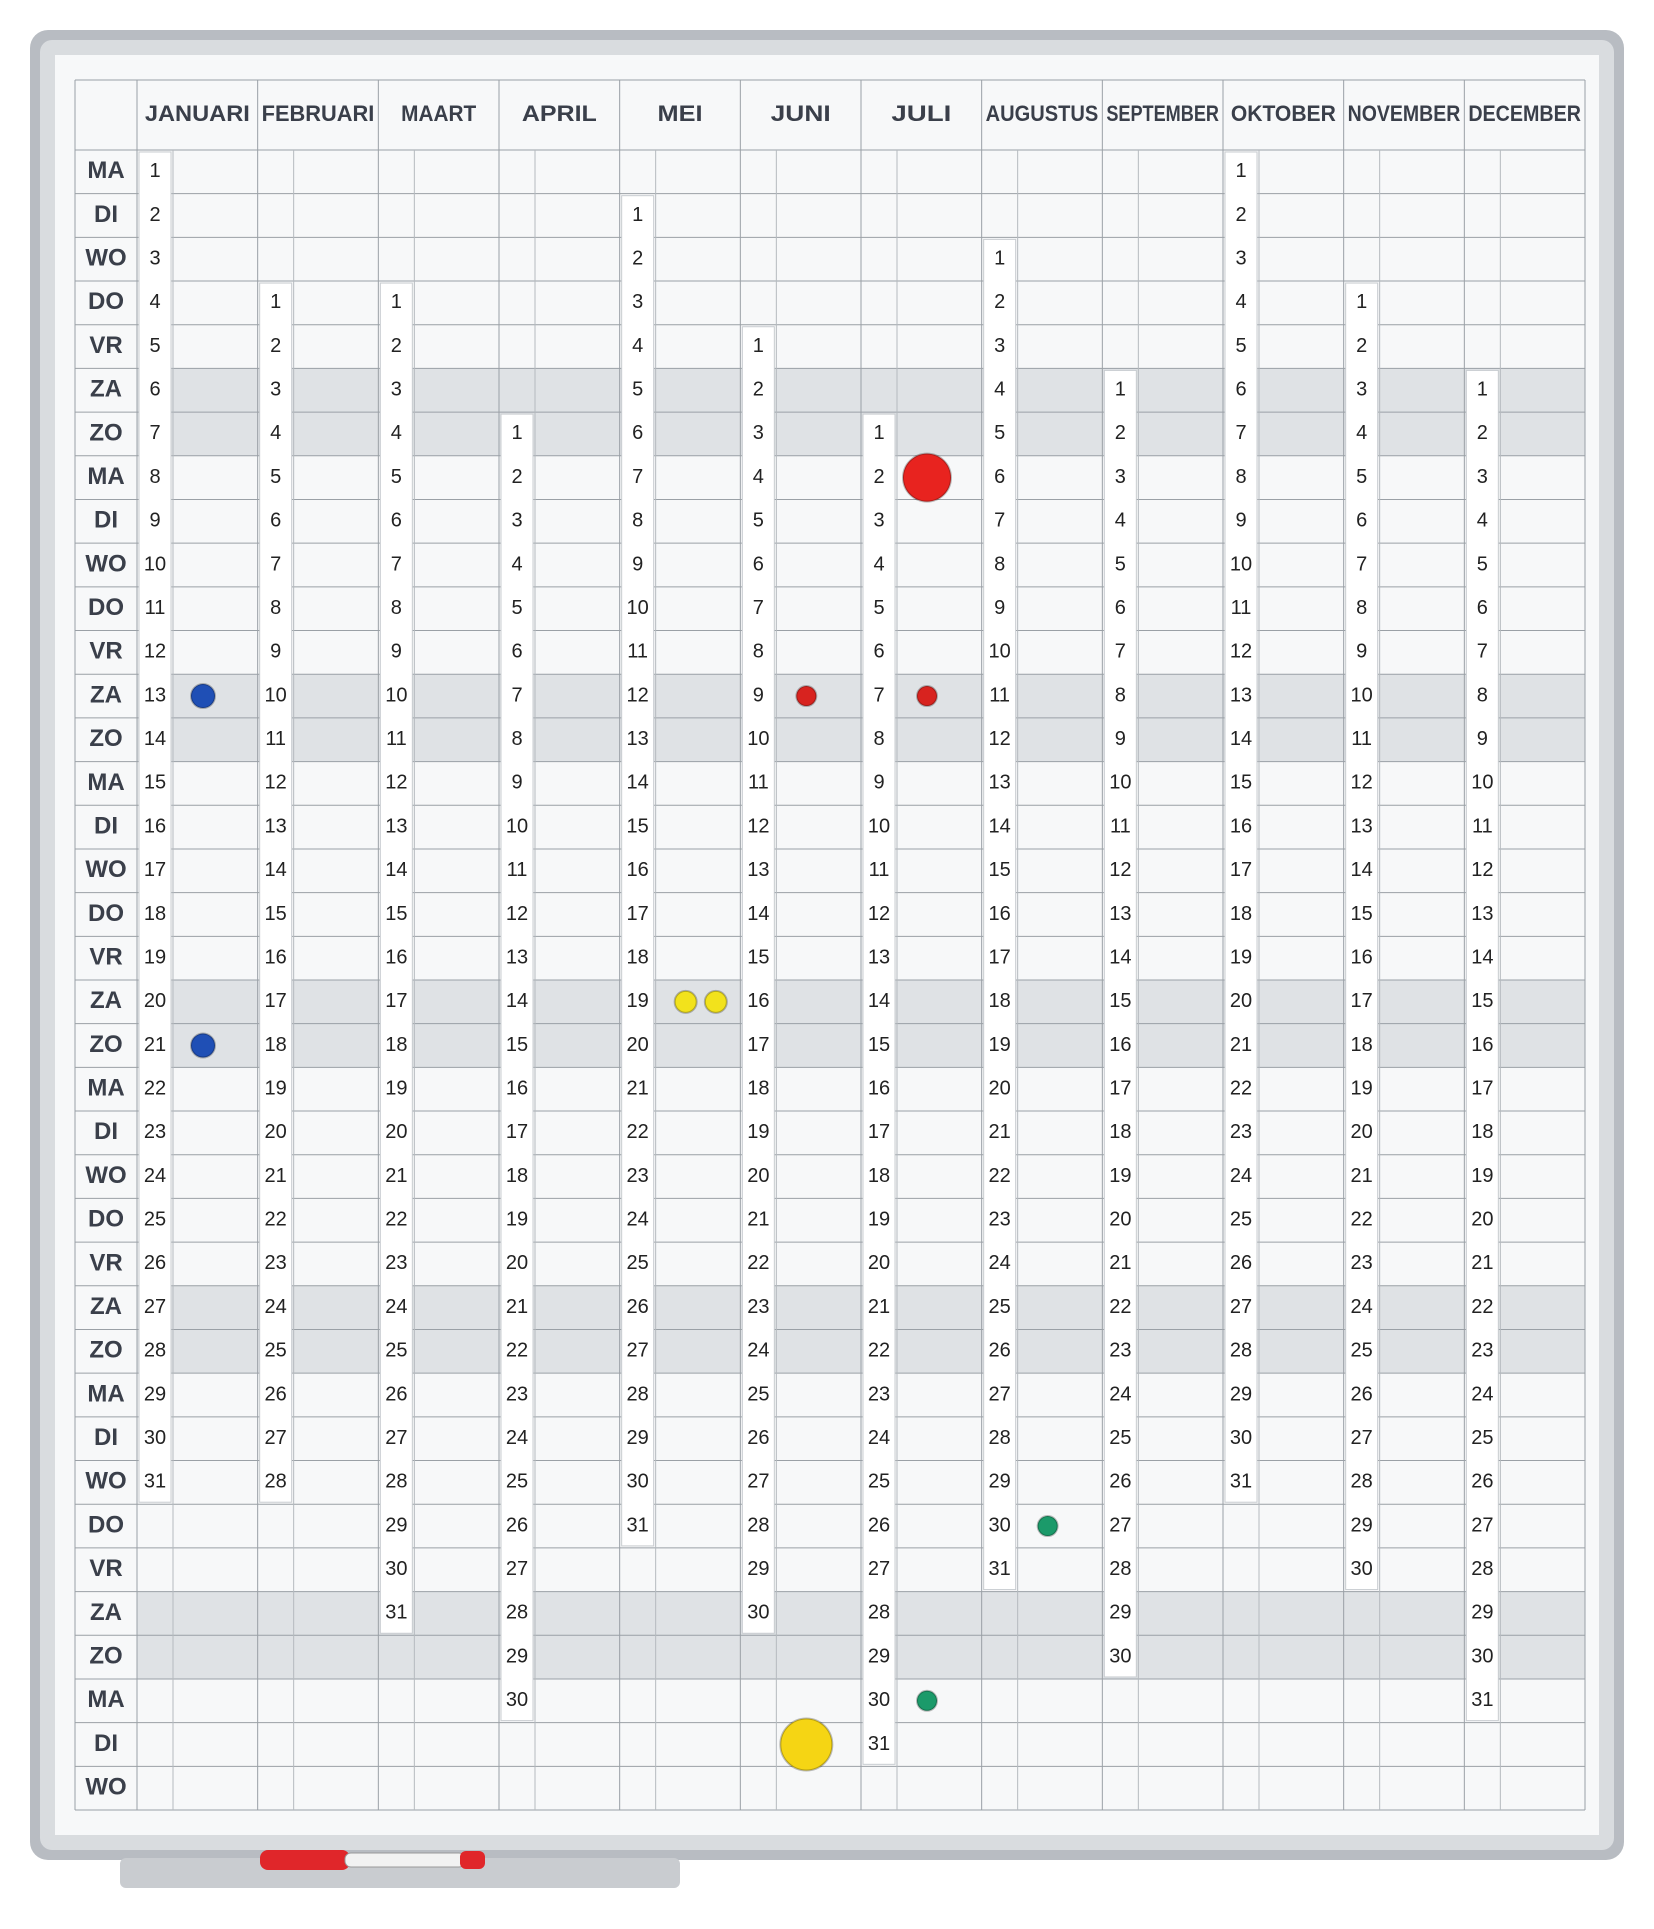  What do you see at coordinates (1362, 1569) in the screenshot?
I see `day-number: 30` at bounding box center [1362, 1569].